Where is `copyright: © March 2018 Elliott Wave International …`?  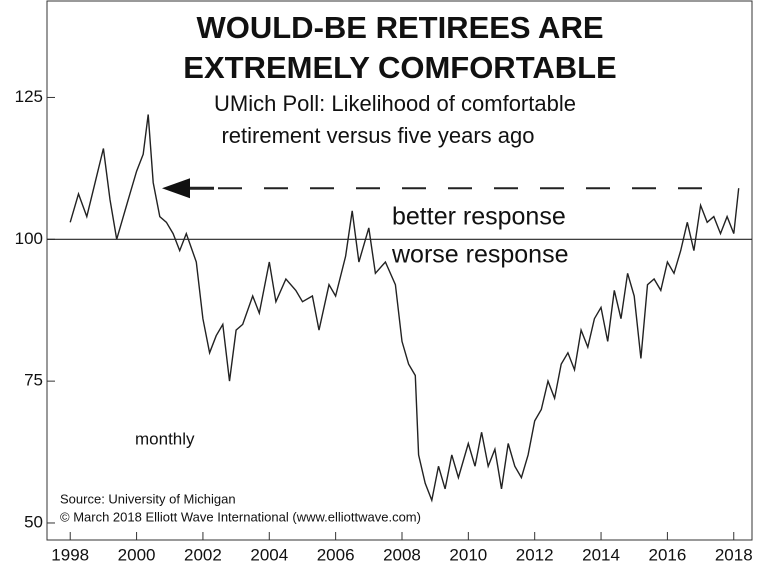 copyright: © March 2018 Elliott Wave International … is located at coordinates (240, 516).